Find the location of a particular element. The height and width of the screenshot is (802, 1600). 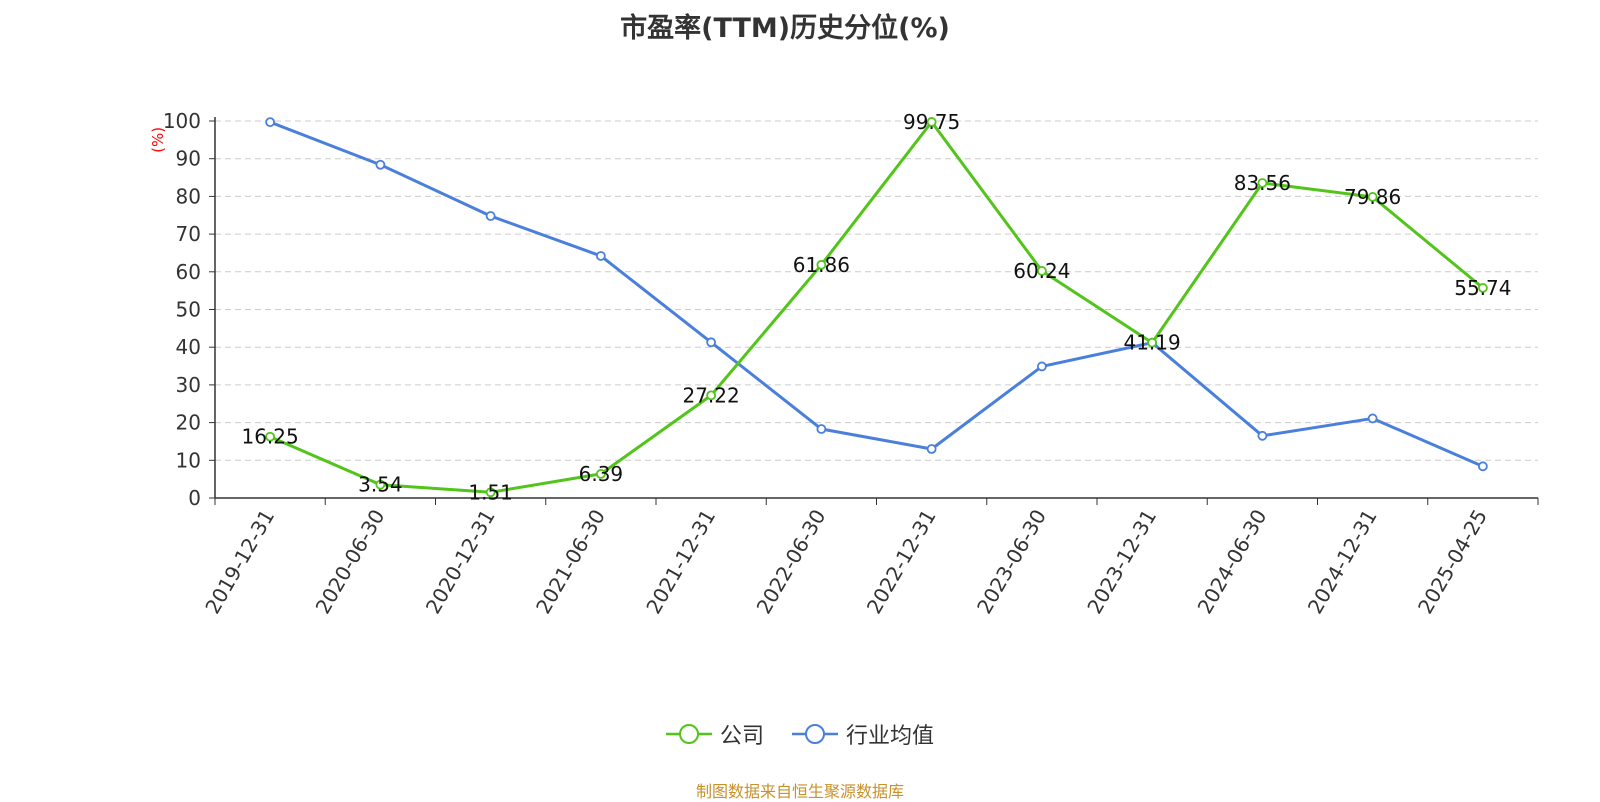

data-label: 1.51 is located at coordinates (490, 492).